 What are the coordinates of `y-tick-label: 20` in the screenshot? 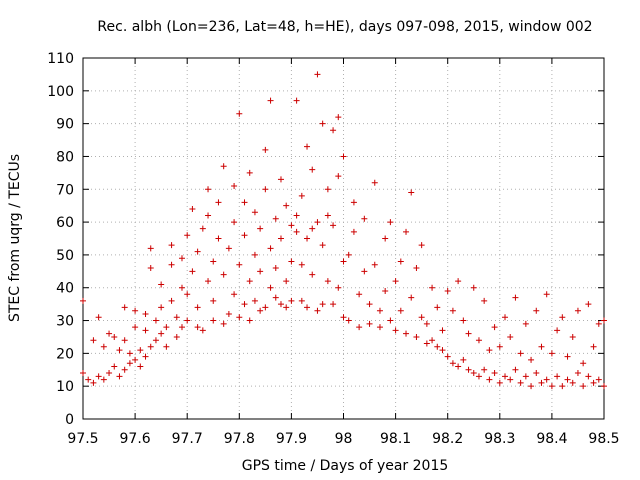 It's located at (65, 354).